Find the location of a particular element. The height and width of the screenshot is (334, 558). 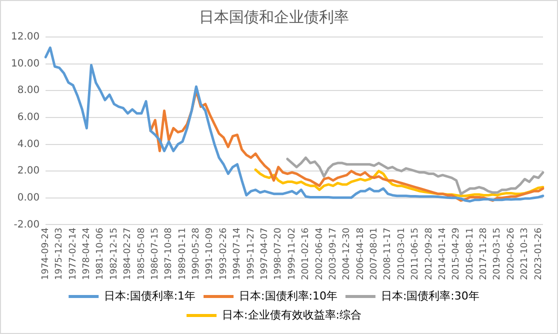

x-tick-label: 1984-02-27 is located at coordinates (128, 254).